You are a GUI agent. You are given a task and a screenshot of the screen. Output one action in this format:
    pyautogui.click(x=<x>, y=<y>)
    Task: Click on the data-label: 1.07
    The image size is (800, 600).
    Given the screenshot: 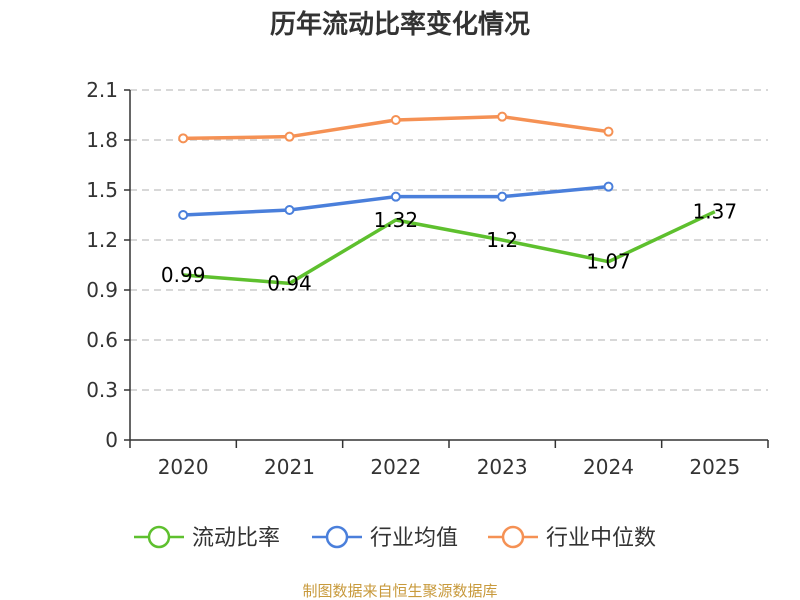 What is the action you would take?
    pyautogui.click(x=608, y=262)
    